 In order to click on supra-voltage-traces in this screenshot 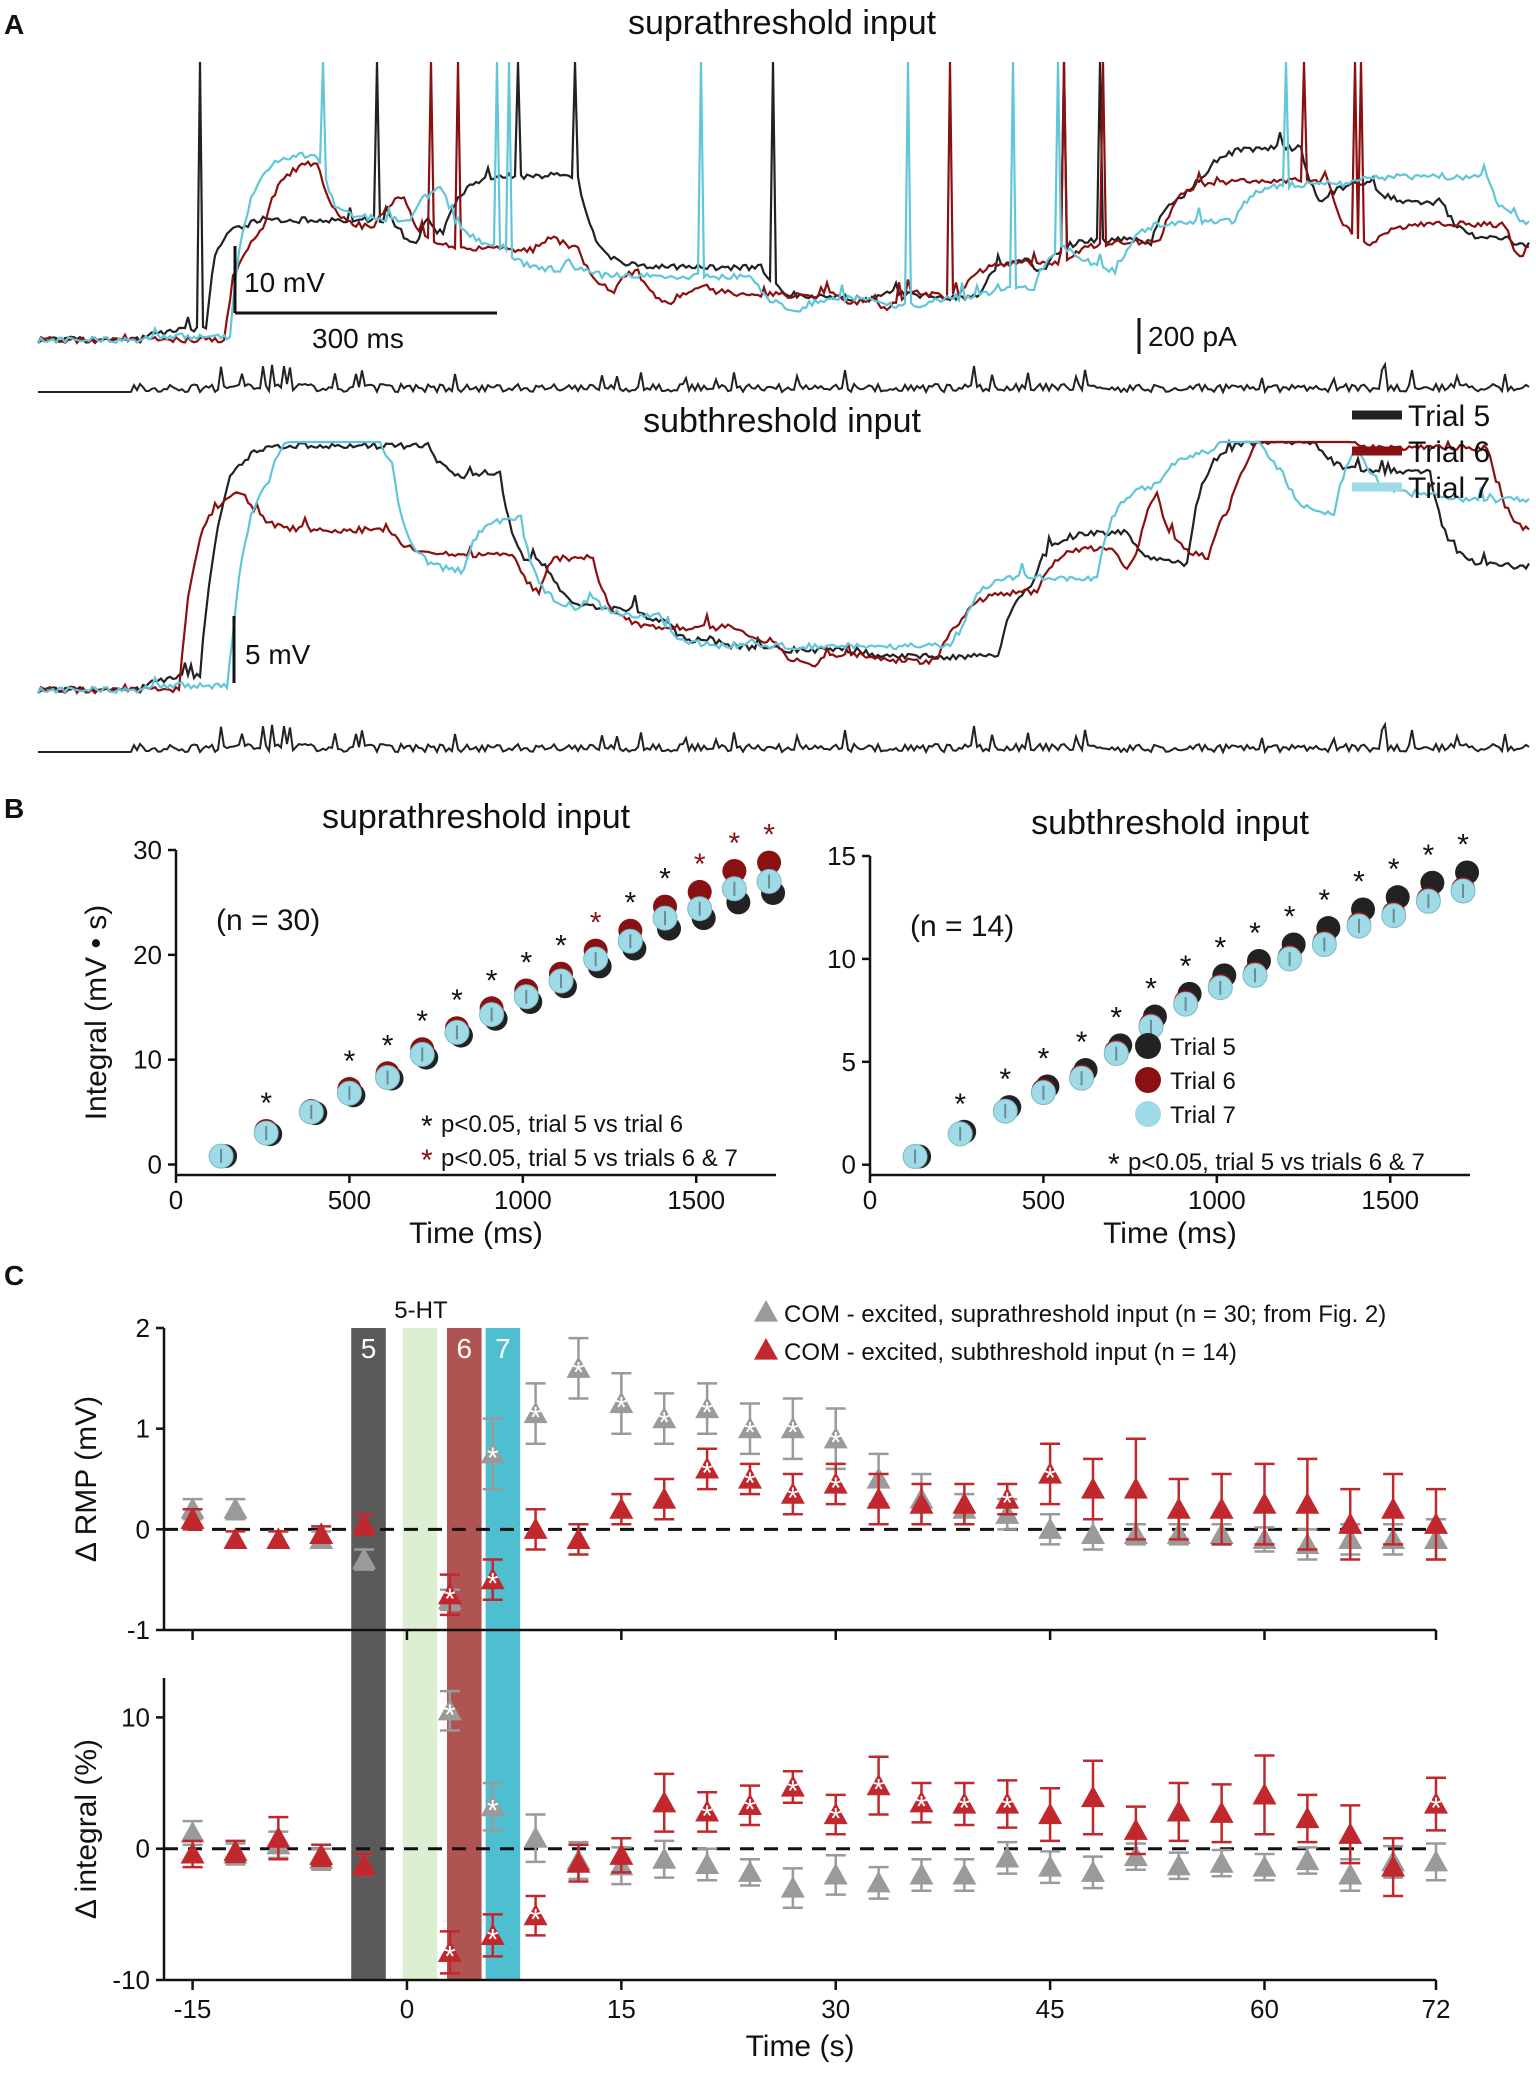, I will do `click(783, 203)`.